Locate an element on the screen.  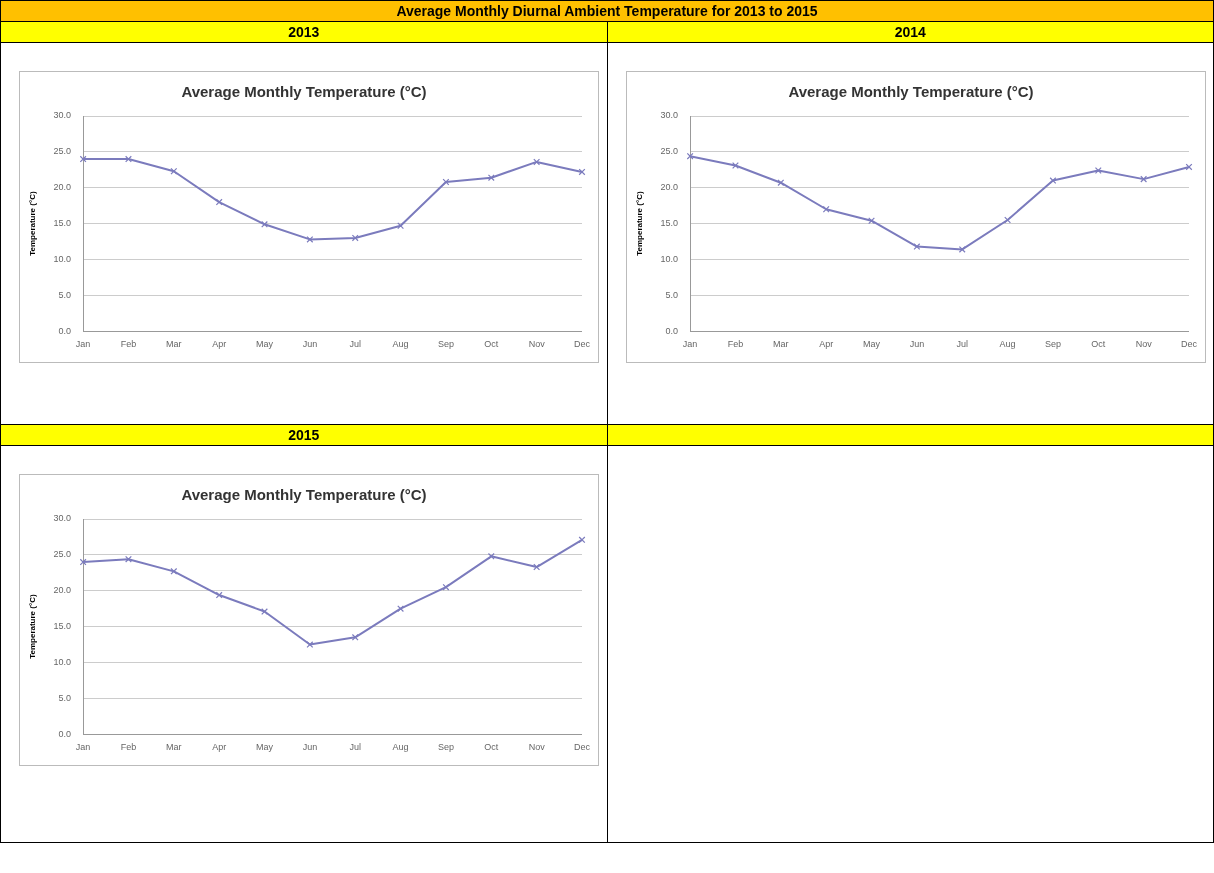
chart-subtitle: 2013 is located at coordinates (303, 32).